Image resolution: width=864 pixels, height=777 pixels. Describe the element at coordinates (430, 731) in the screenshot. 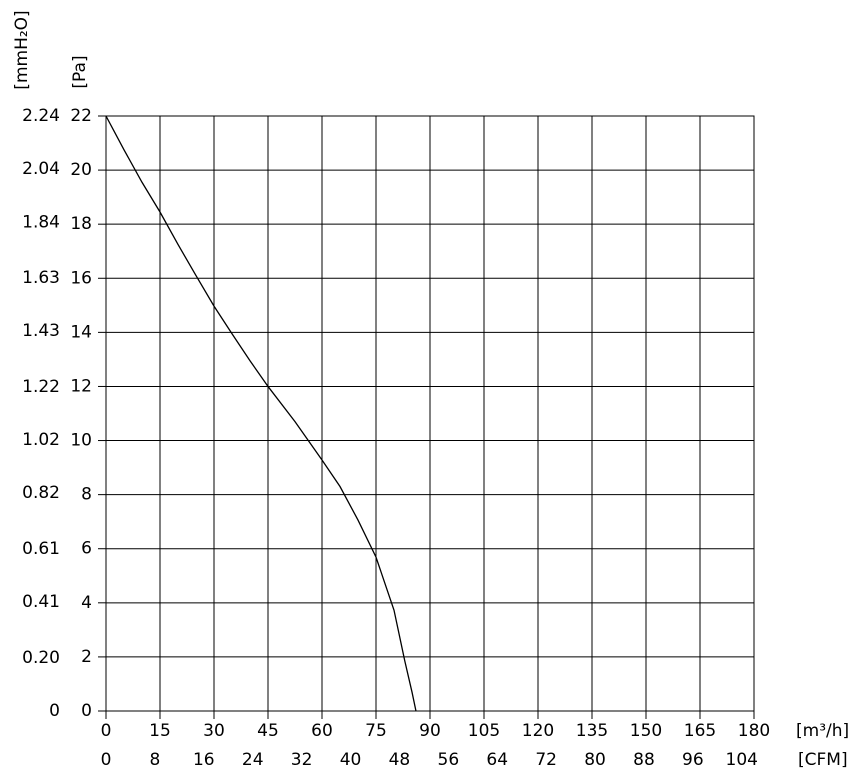

I see `x-tick-label: 90` at that location.